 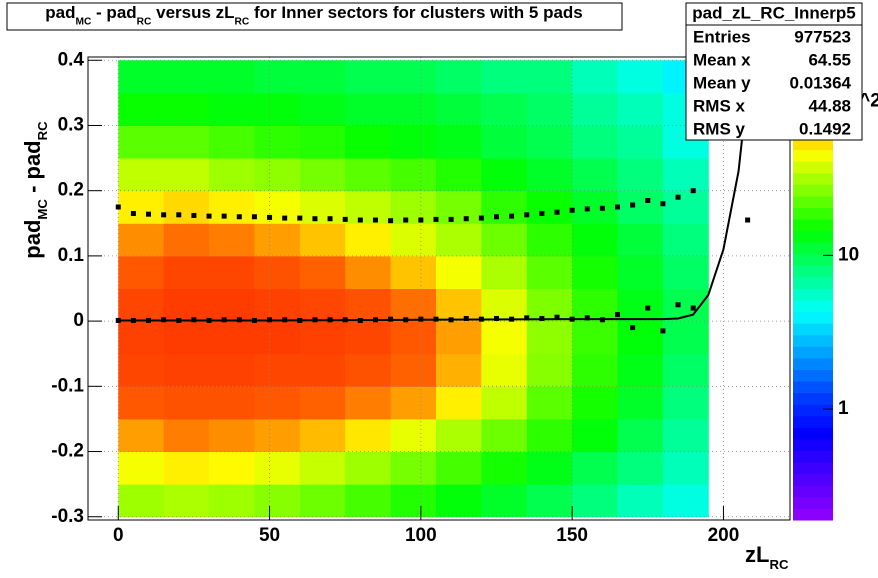 What do you see at coordinates (71, 255) in the screenshot?
I see `y-tick-label: 0.1` at bounding box center [71, 255].